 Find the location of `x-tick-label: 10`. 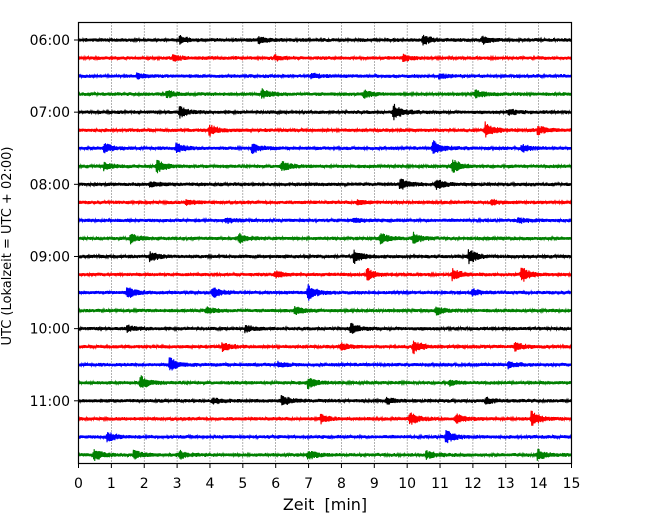

x-tick-label: 10 is located at coordinates (407, 484).